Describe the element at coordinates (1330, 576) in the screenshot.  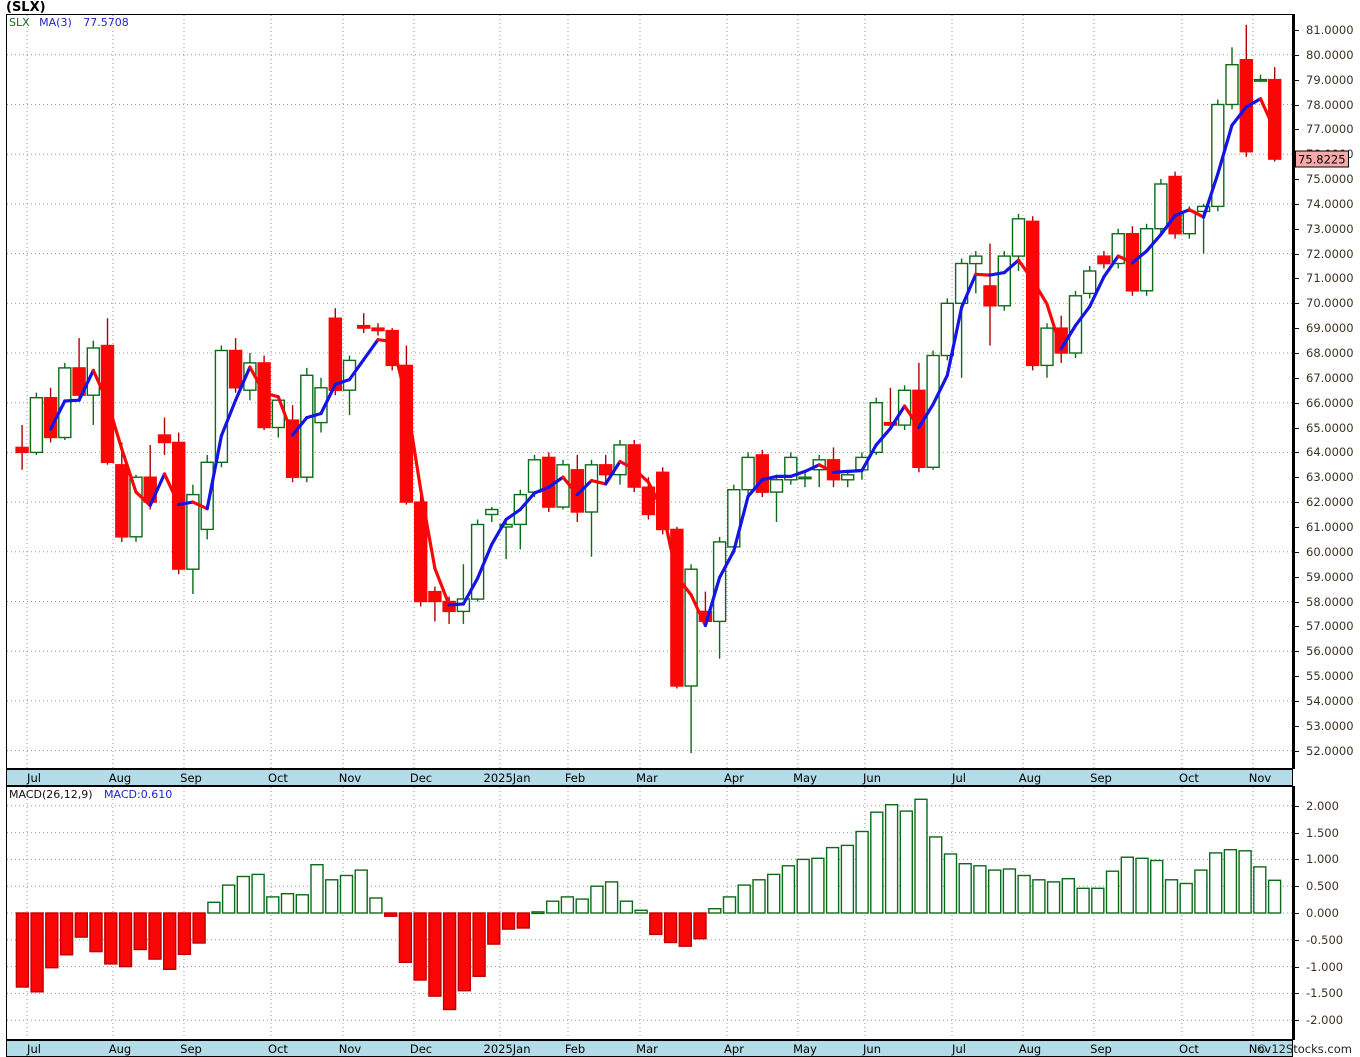
I see `price-axis-label: 59.0000` at that location.